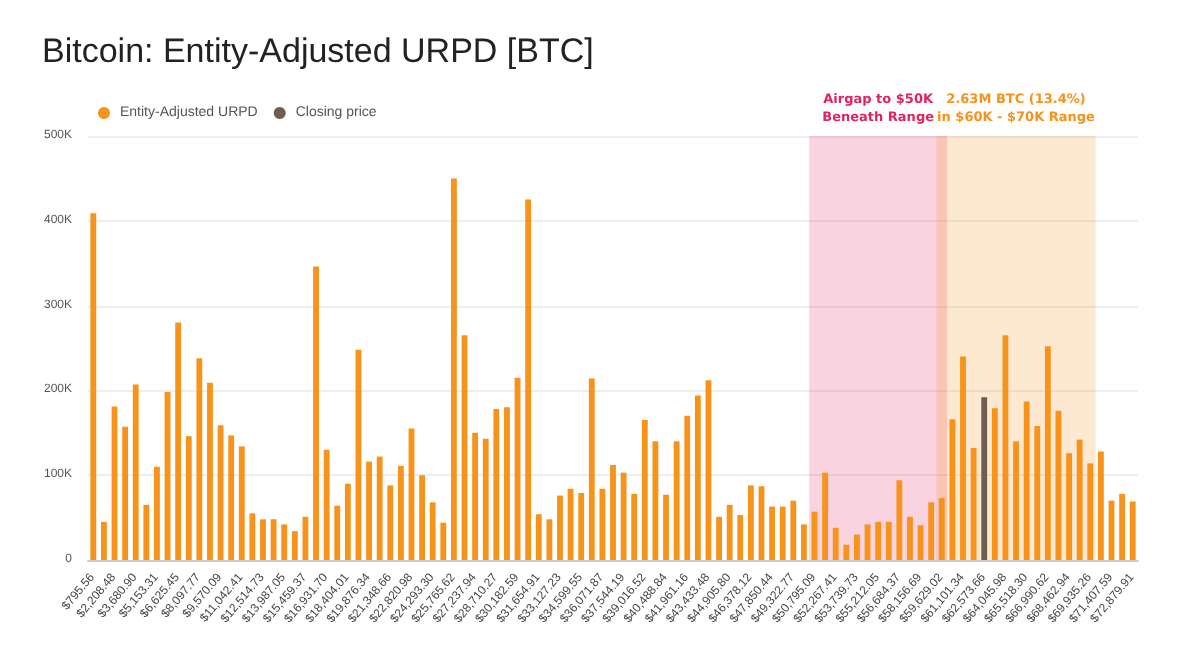  I want to click on chart-title: Bitcoin: Entity-Adjusted URPD [BTC], so click(318, 51).